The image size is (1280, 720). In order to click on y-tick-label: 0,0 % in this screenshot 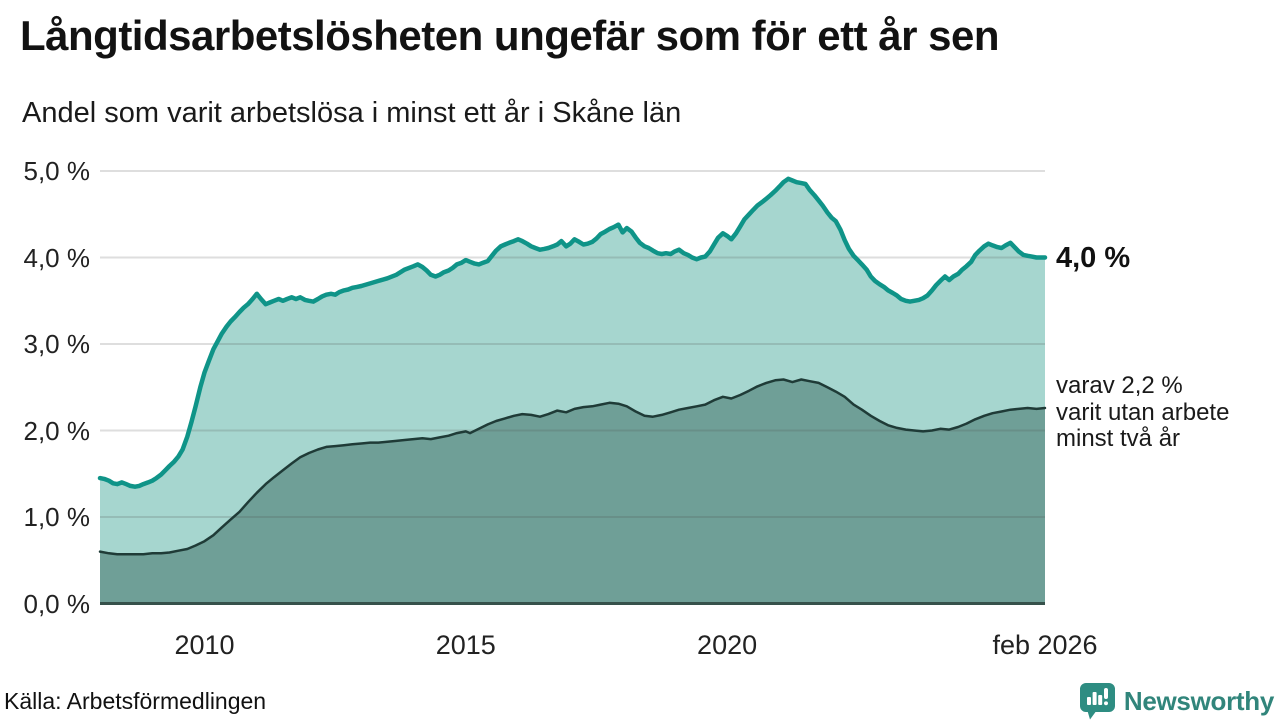, I will do `click(57, 603)`.